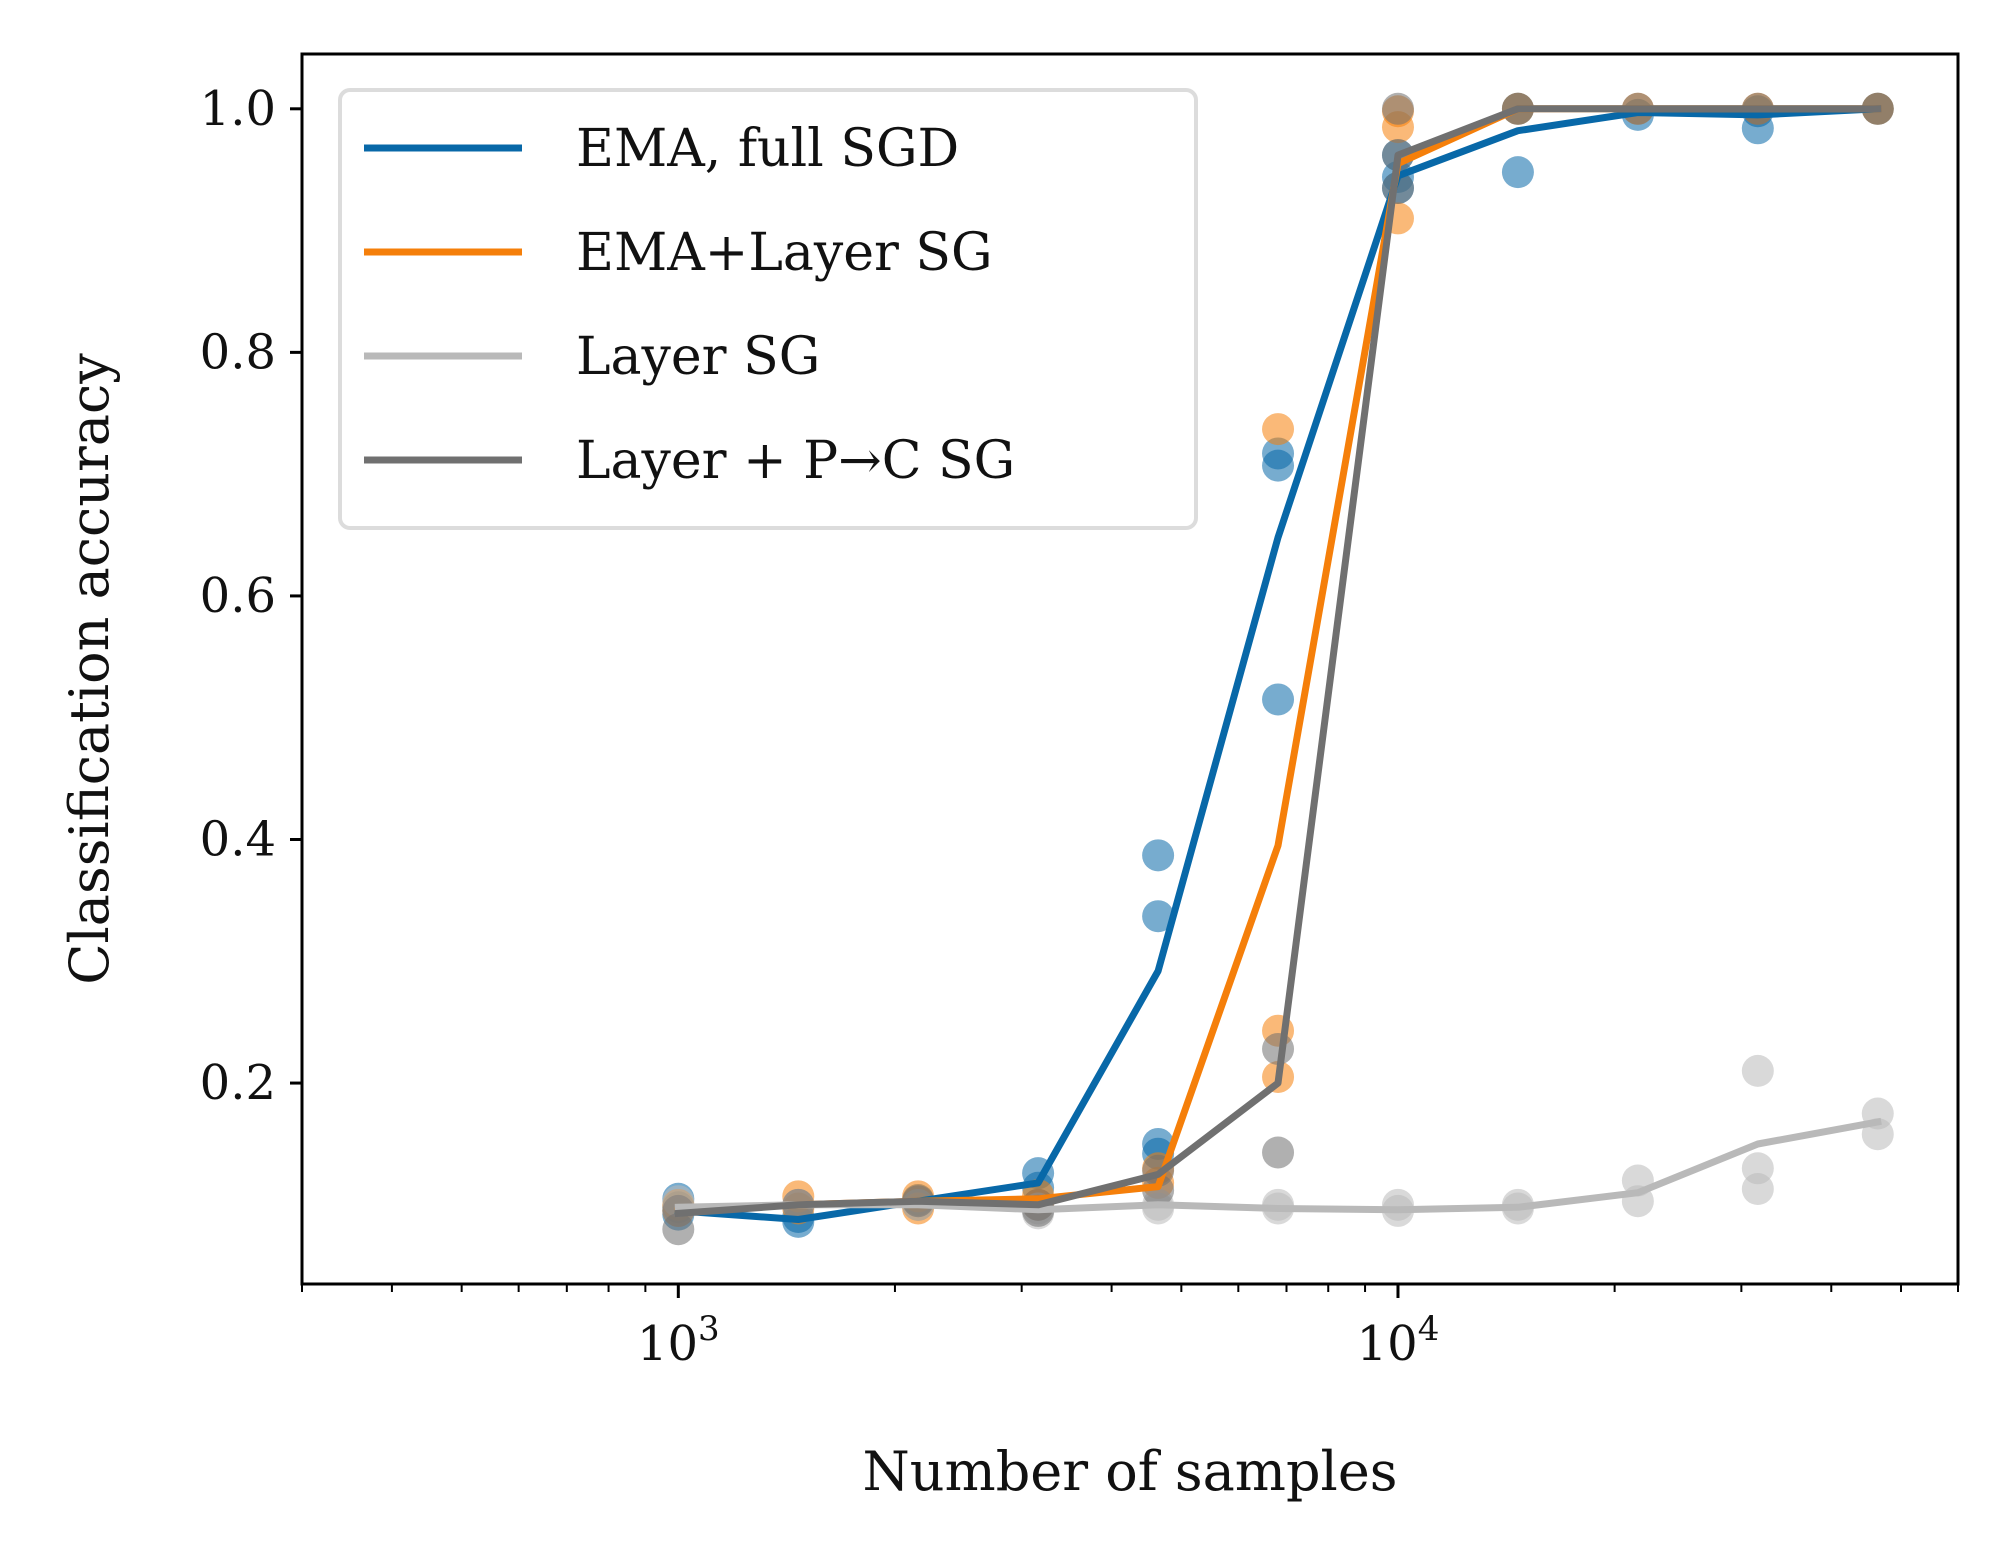 This screenshot has width=2000, height=1552. Describe the element at coordinates (784, 253) in the screenshot. I see `legend-label: EMA+Layer SG` at that location.